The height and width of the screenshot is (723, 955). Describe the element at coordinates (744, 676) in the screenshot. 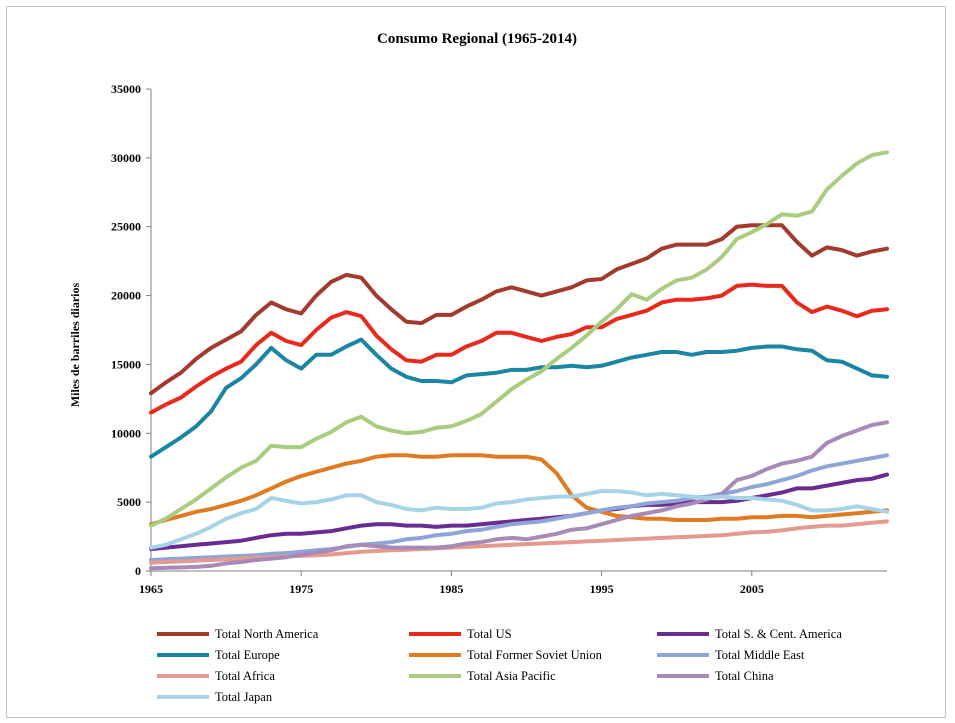

I see `legend-label-9: Total China` at that location.